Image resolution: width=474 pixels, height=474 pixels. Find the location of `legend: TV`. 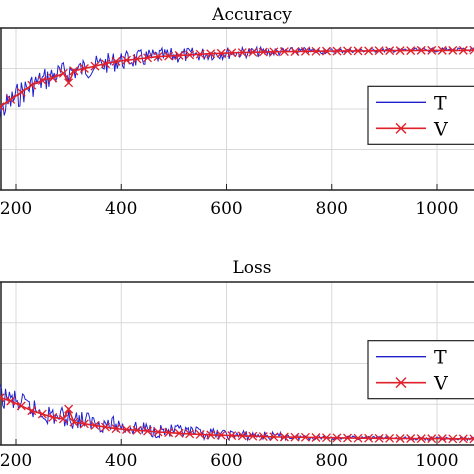

legend: TV is located at coordinates (420, 370).